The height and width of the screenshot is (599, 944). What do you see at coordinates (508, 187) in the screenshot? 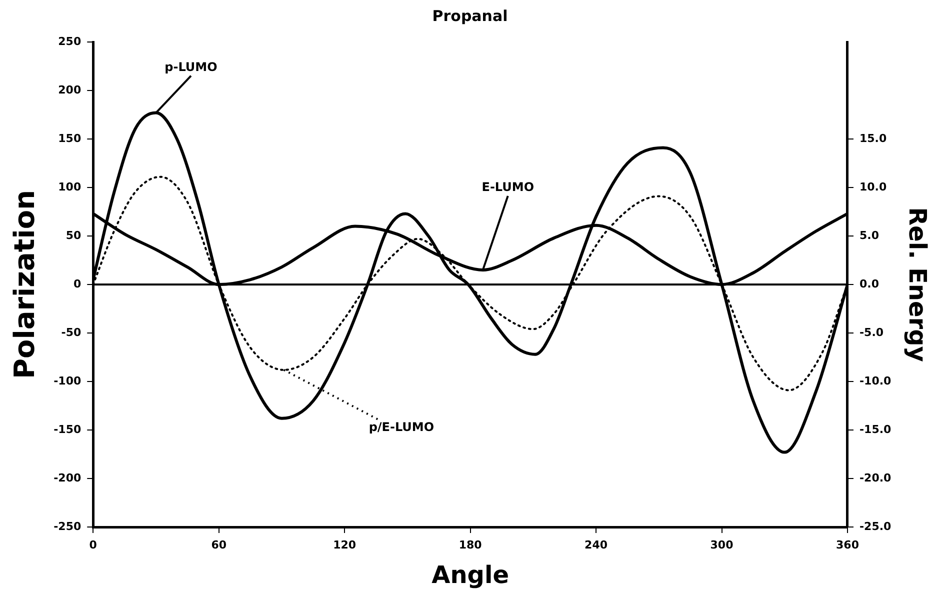
I see `text: E-LUMO` at bounding box center [508, 187].